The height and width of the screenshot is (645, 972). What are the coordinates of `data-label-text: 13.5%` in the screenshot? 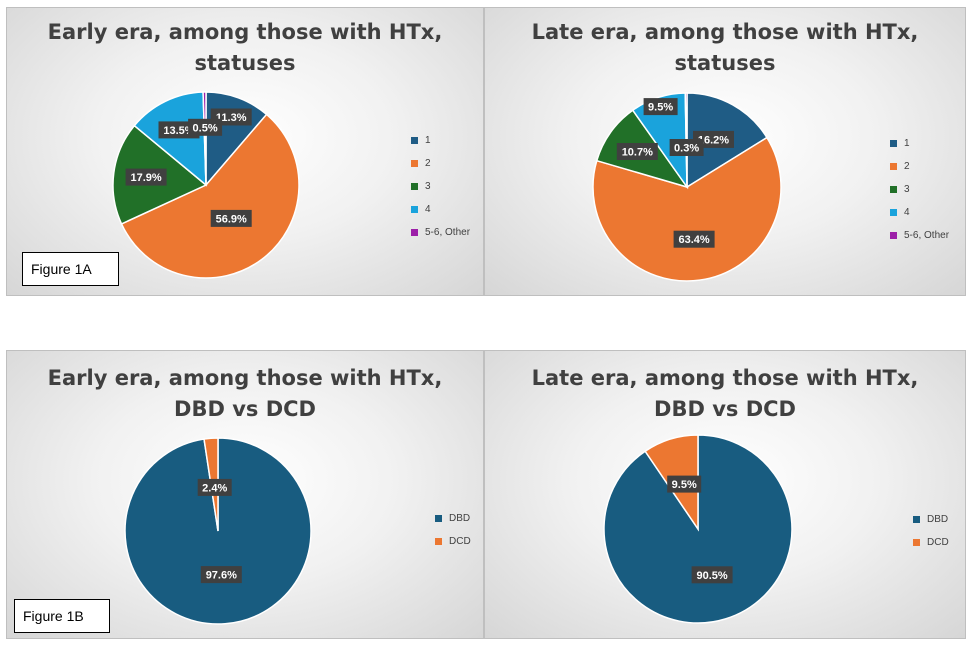 It's located at (178, 131).